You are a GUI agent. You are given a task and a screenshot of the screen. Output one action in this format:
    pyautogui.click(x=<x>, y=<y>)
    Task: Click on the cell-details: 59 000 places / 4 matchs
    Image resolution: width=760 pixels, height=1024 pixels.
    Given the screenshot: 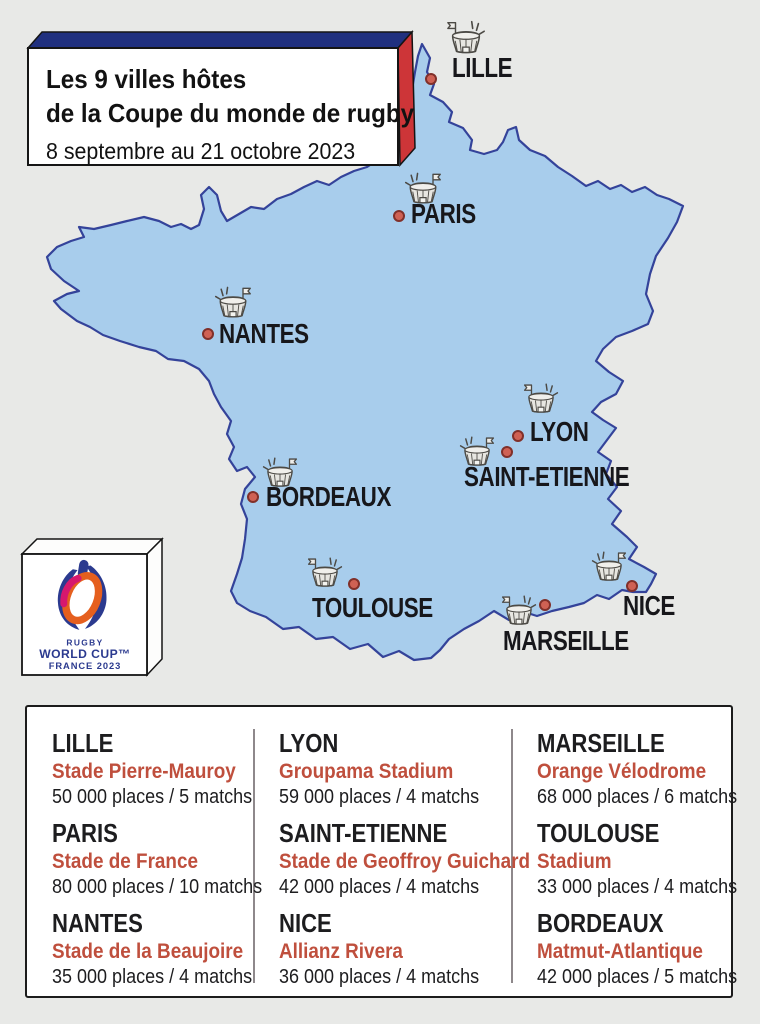 What is the action you would take?
    pyautogui.click(x=379, y=797)
    